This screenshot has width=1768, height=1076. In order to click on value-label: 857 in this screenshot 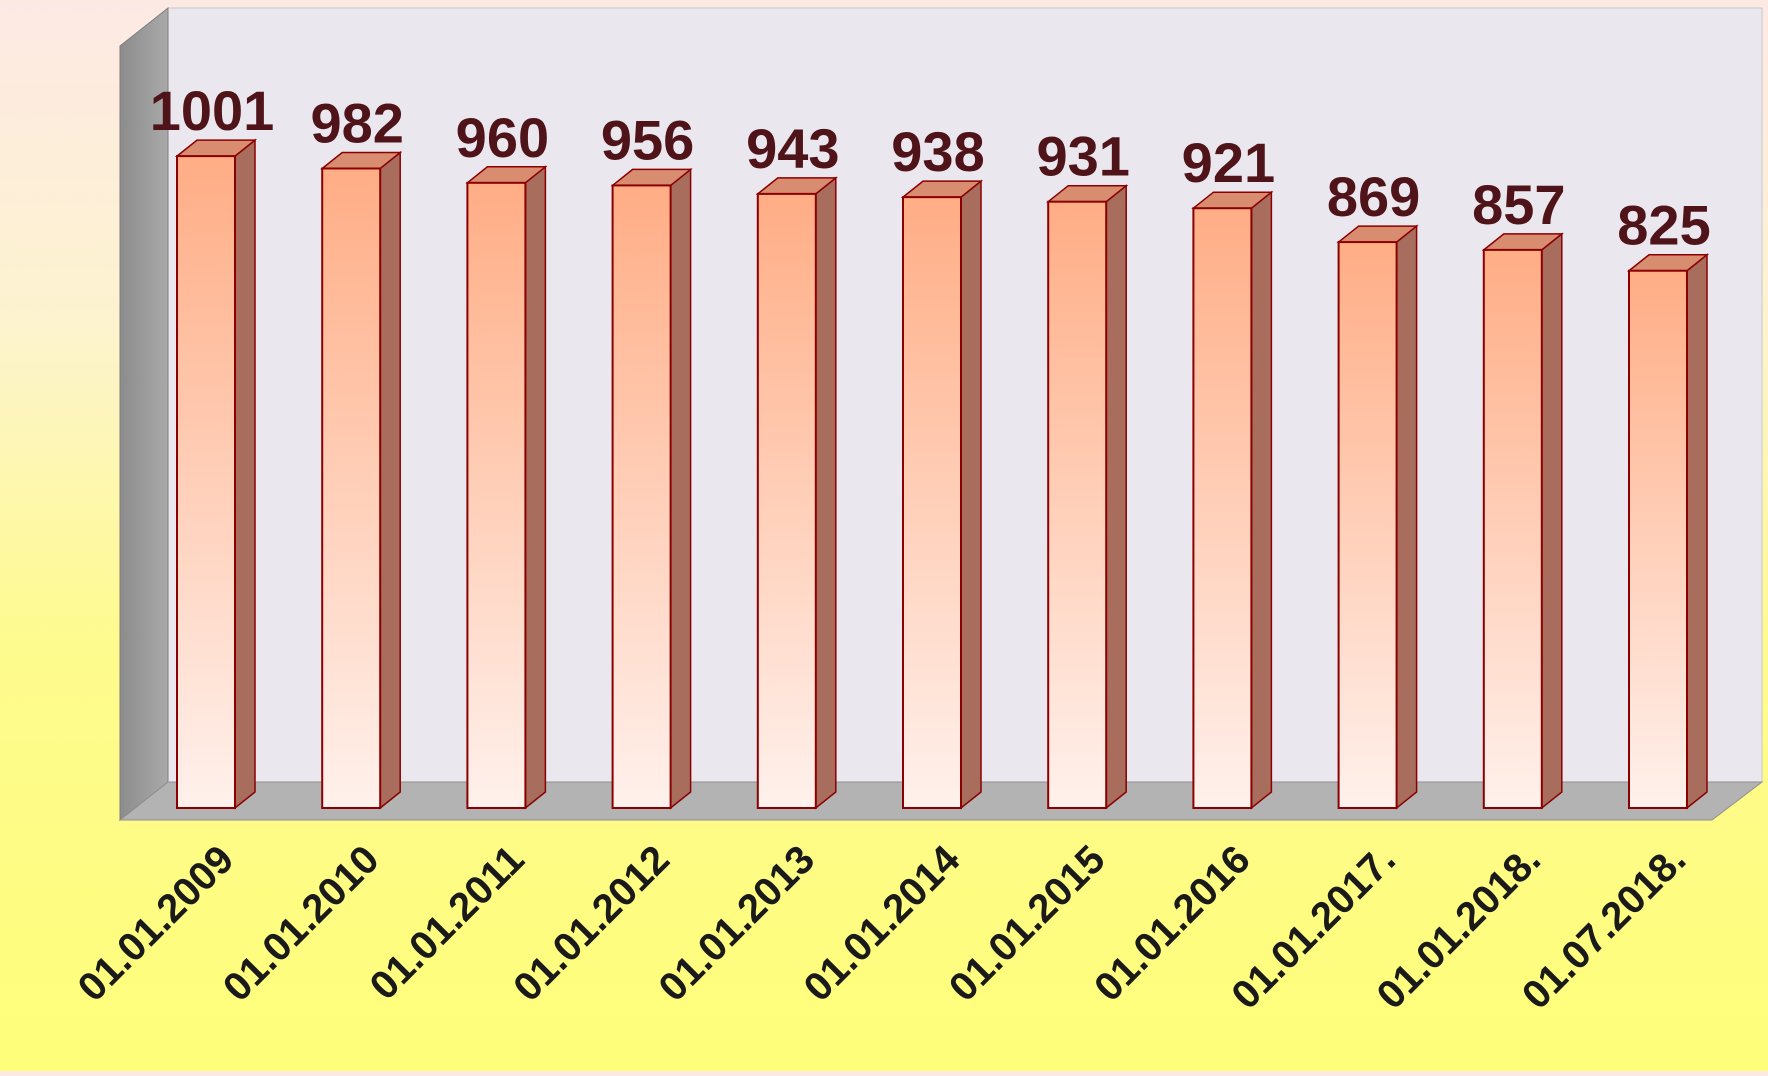, I will do `click(1518, 204)`.